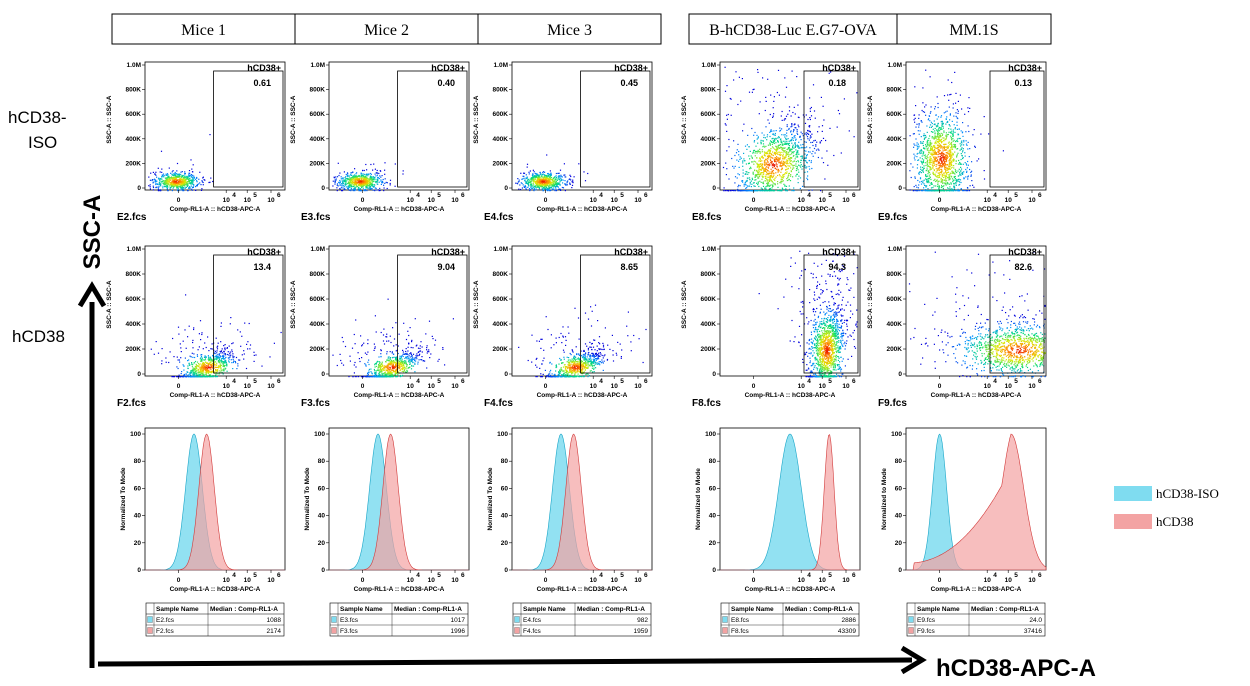  Describe the element at coordinates (455, 200) in the screenshot. I see `x-tick-label: 10` at that location.